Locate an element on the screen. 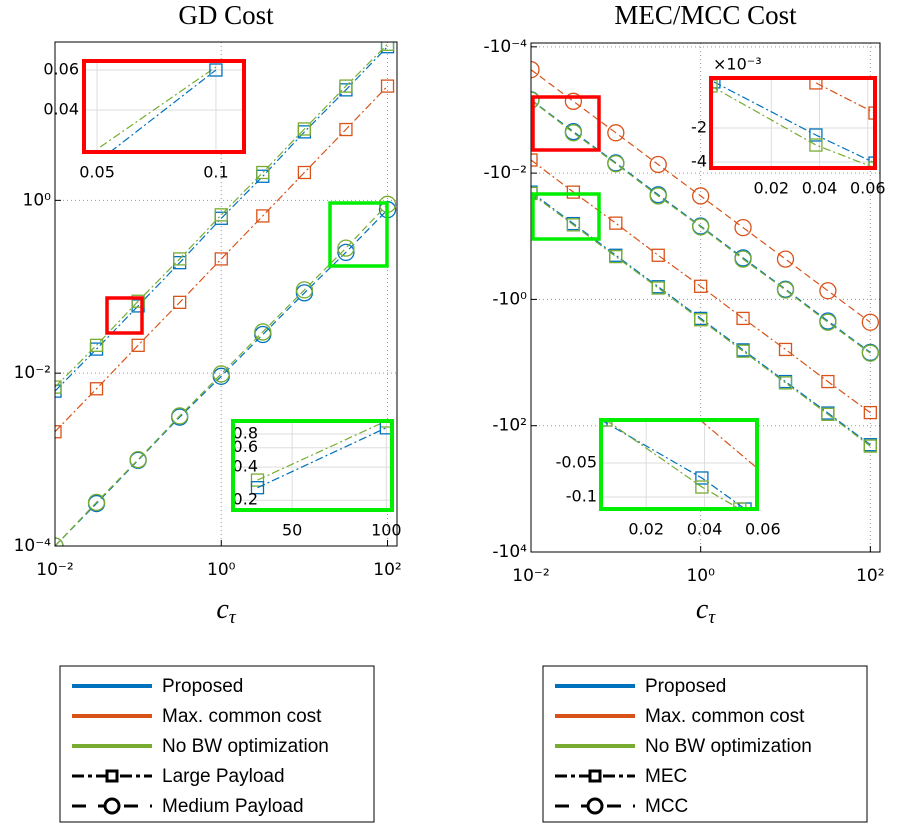 This screenshot has height=831, width=897. x-axis-label-sub: τ is located at coordinates (712, 617).